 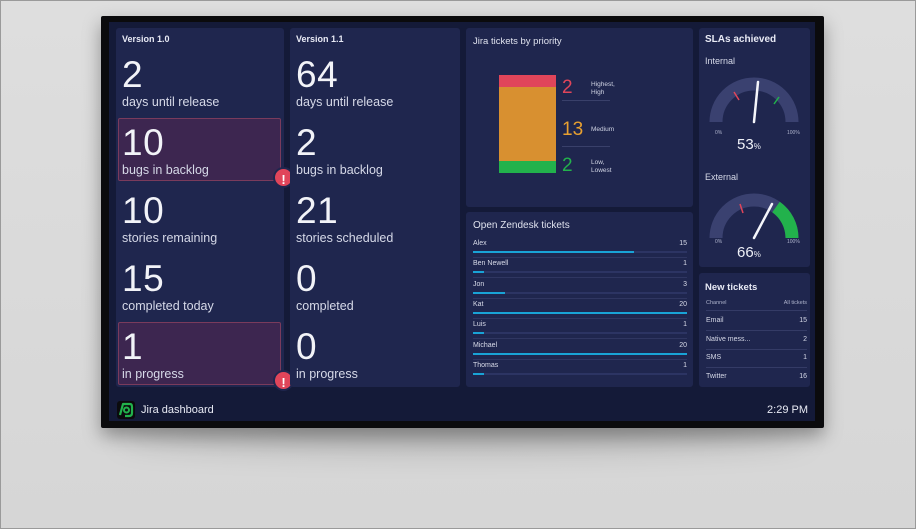 What do you see at coordinates (805, 339) in the screenshot?
I see `ticket-count: 2` at bounding box center [805, 339].